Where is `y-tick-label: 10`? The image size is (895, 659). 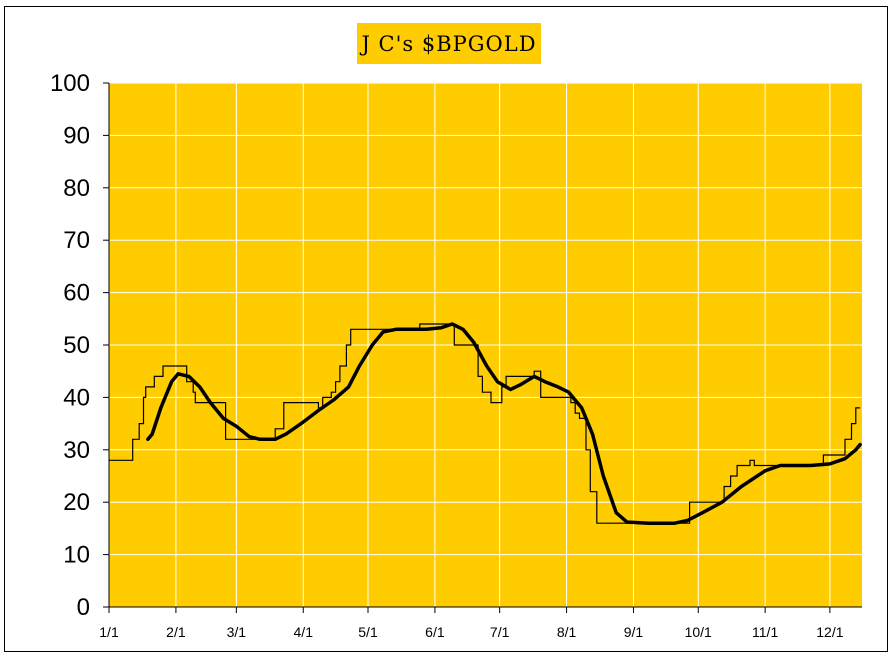
y-tick-label: 10 is located at coordinates (76, 555).